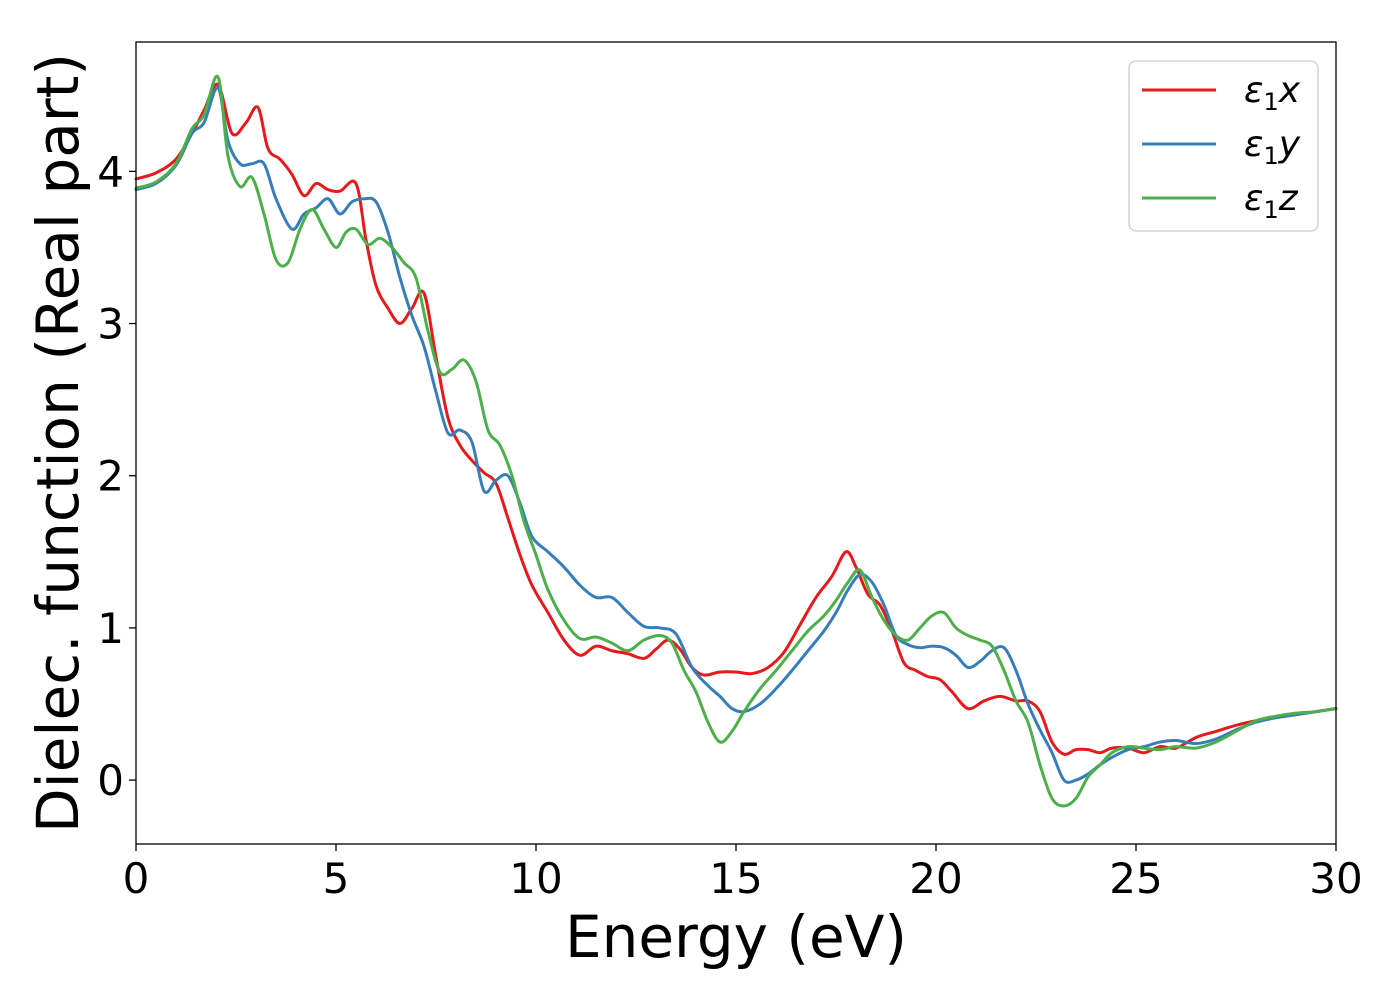 The width and height of the screenshot is (1400, 1000). Describe the element at coordinates (735, 878) in the screenshot. I see `x-tick-label: 15` at that location.